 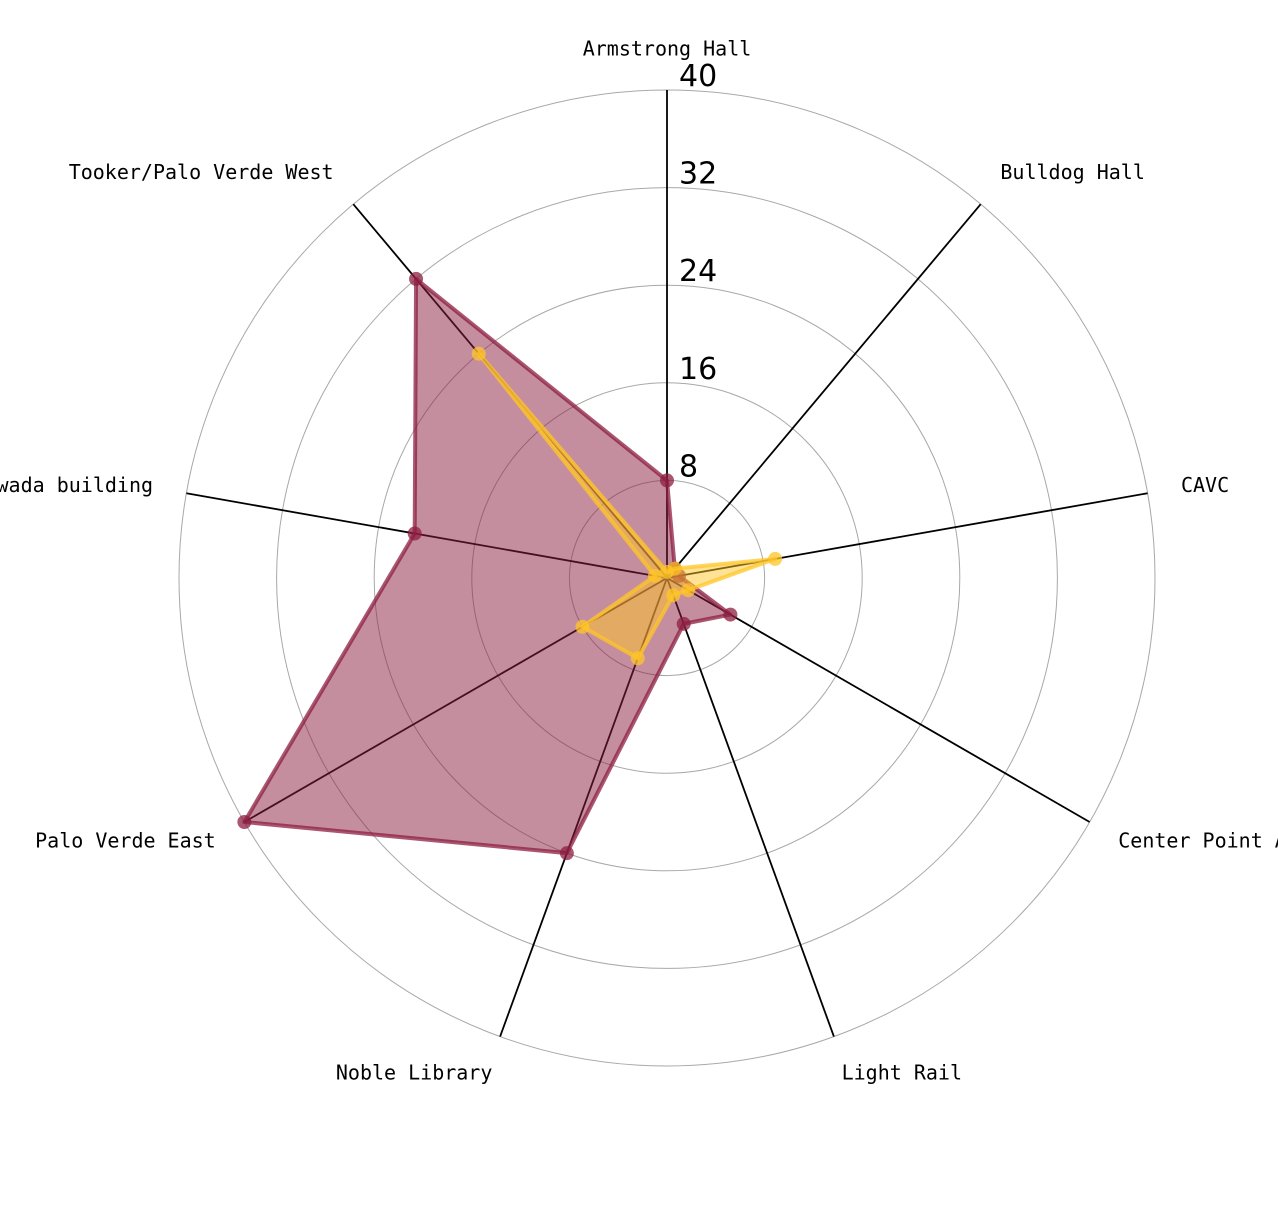 I want to click on axis-label-2: CAVC, so click(x=1205, y=485).